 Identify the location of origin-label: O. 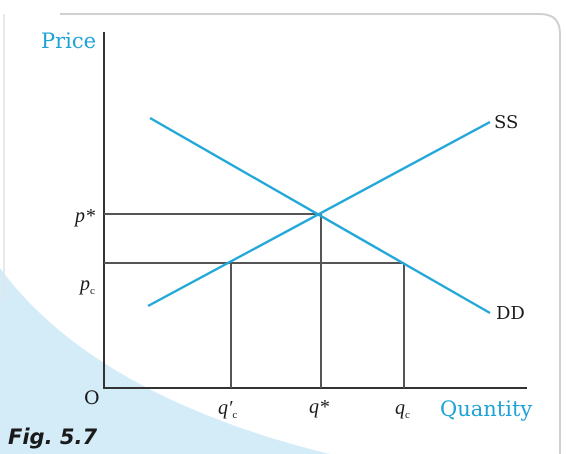
(92, 398).